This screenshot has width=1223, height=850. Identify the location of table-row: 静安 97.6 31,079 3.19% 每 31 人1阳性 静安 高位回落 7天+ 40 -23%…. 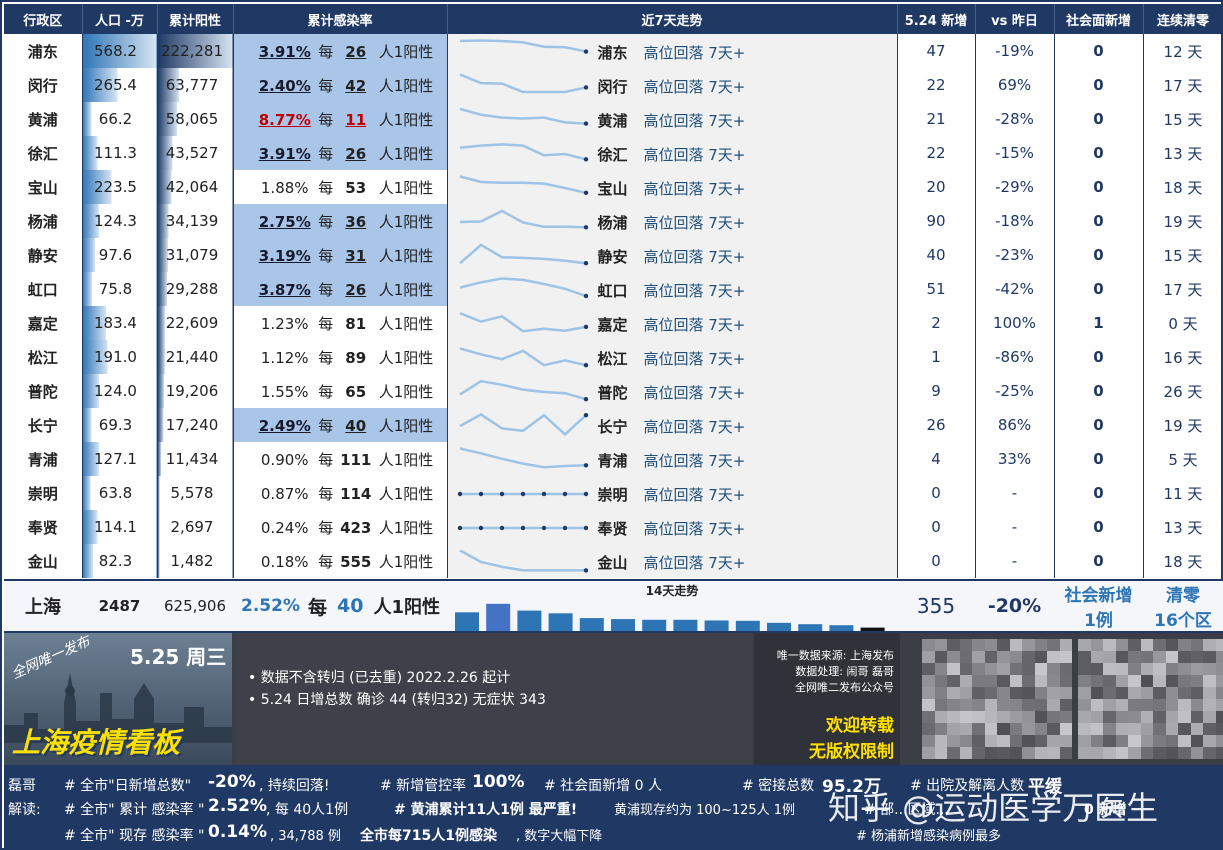
(613, 255).